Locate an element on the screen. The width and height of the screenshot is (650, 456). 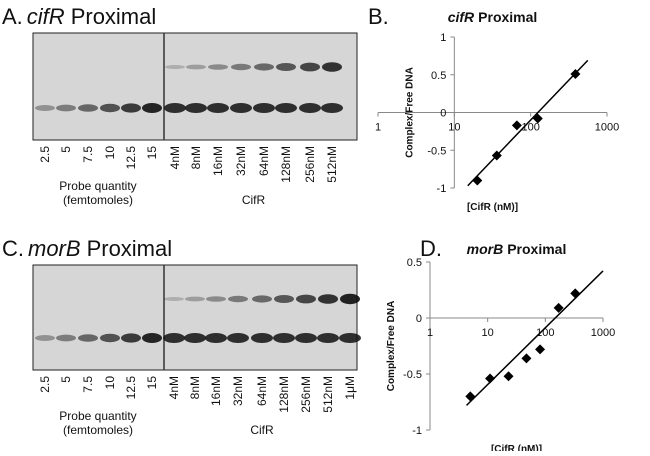
panel-letter: B. is located at coordinates (378, 16).